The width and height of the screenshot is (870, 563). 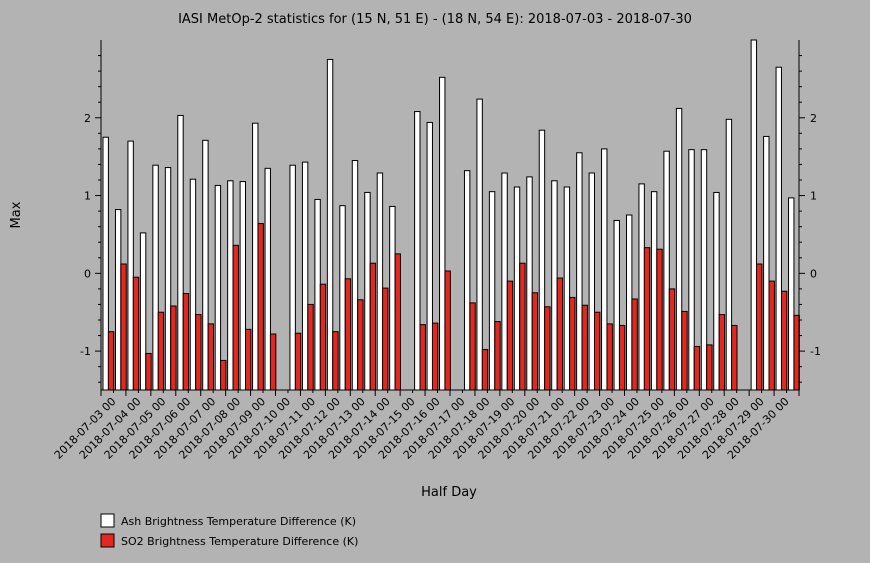 I want to click on legend-swatch-so2, so click(x=107, y=540).